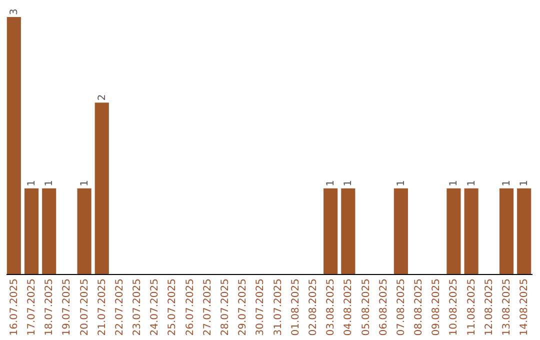 The width and height of the screenshot is (540, 340). Describe the element at coordinates (472, 307) in the screenshot. I see `x-tick-label: 11.08.2025` at that location.